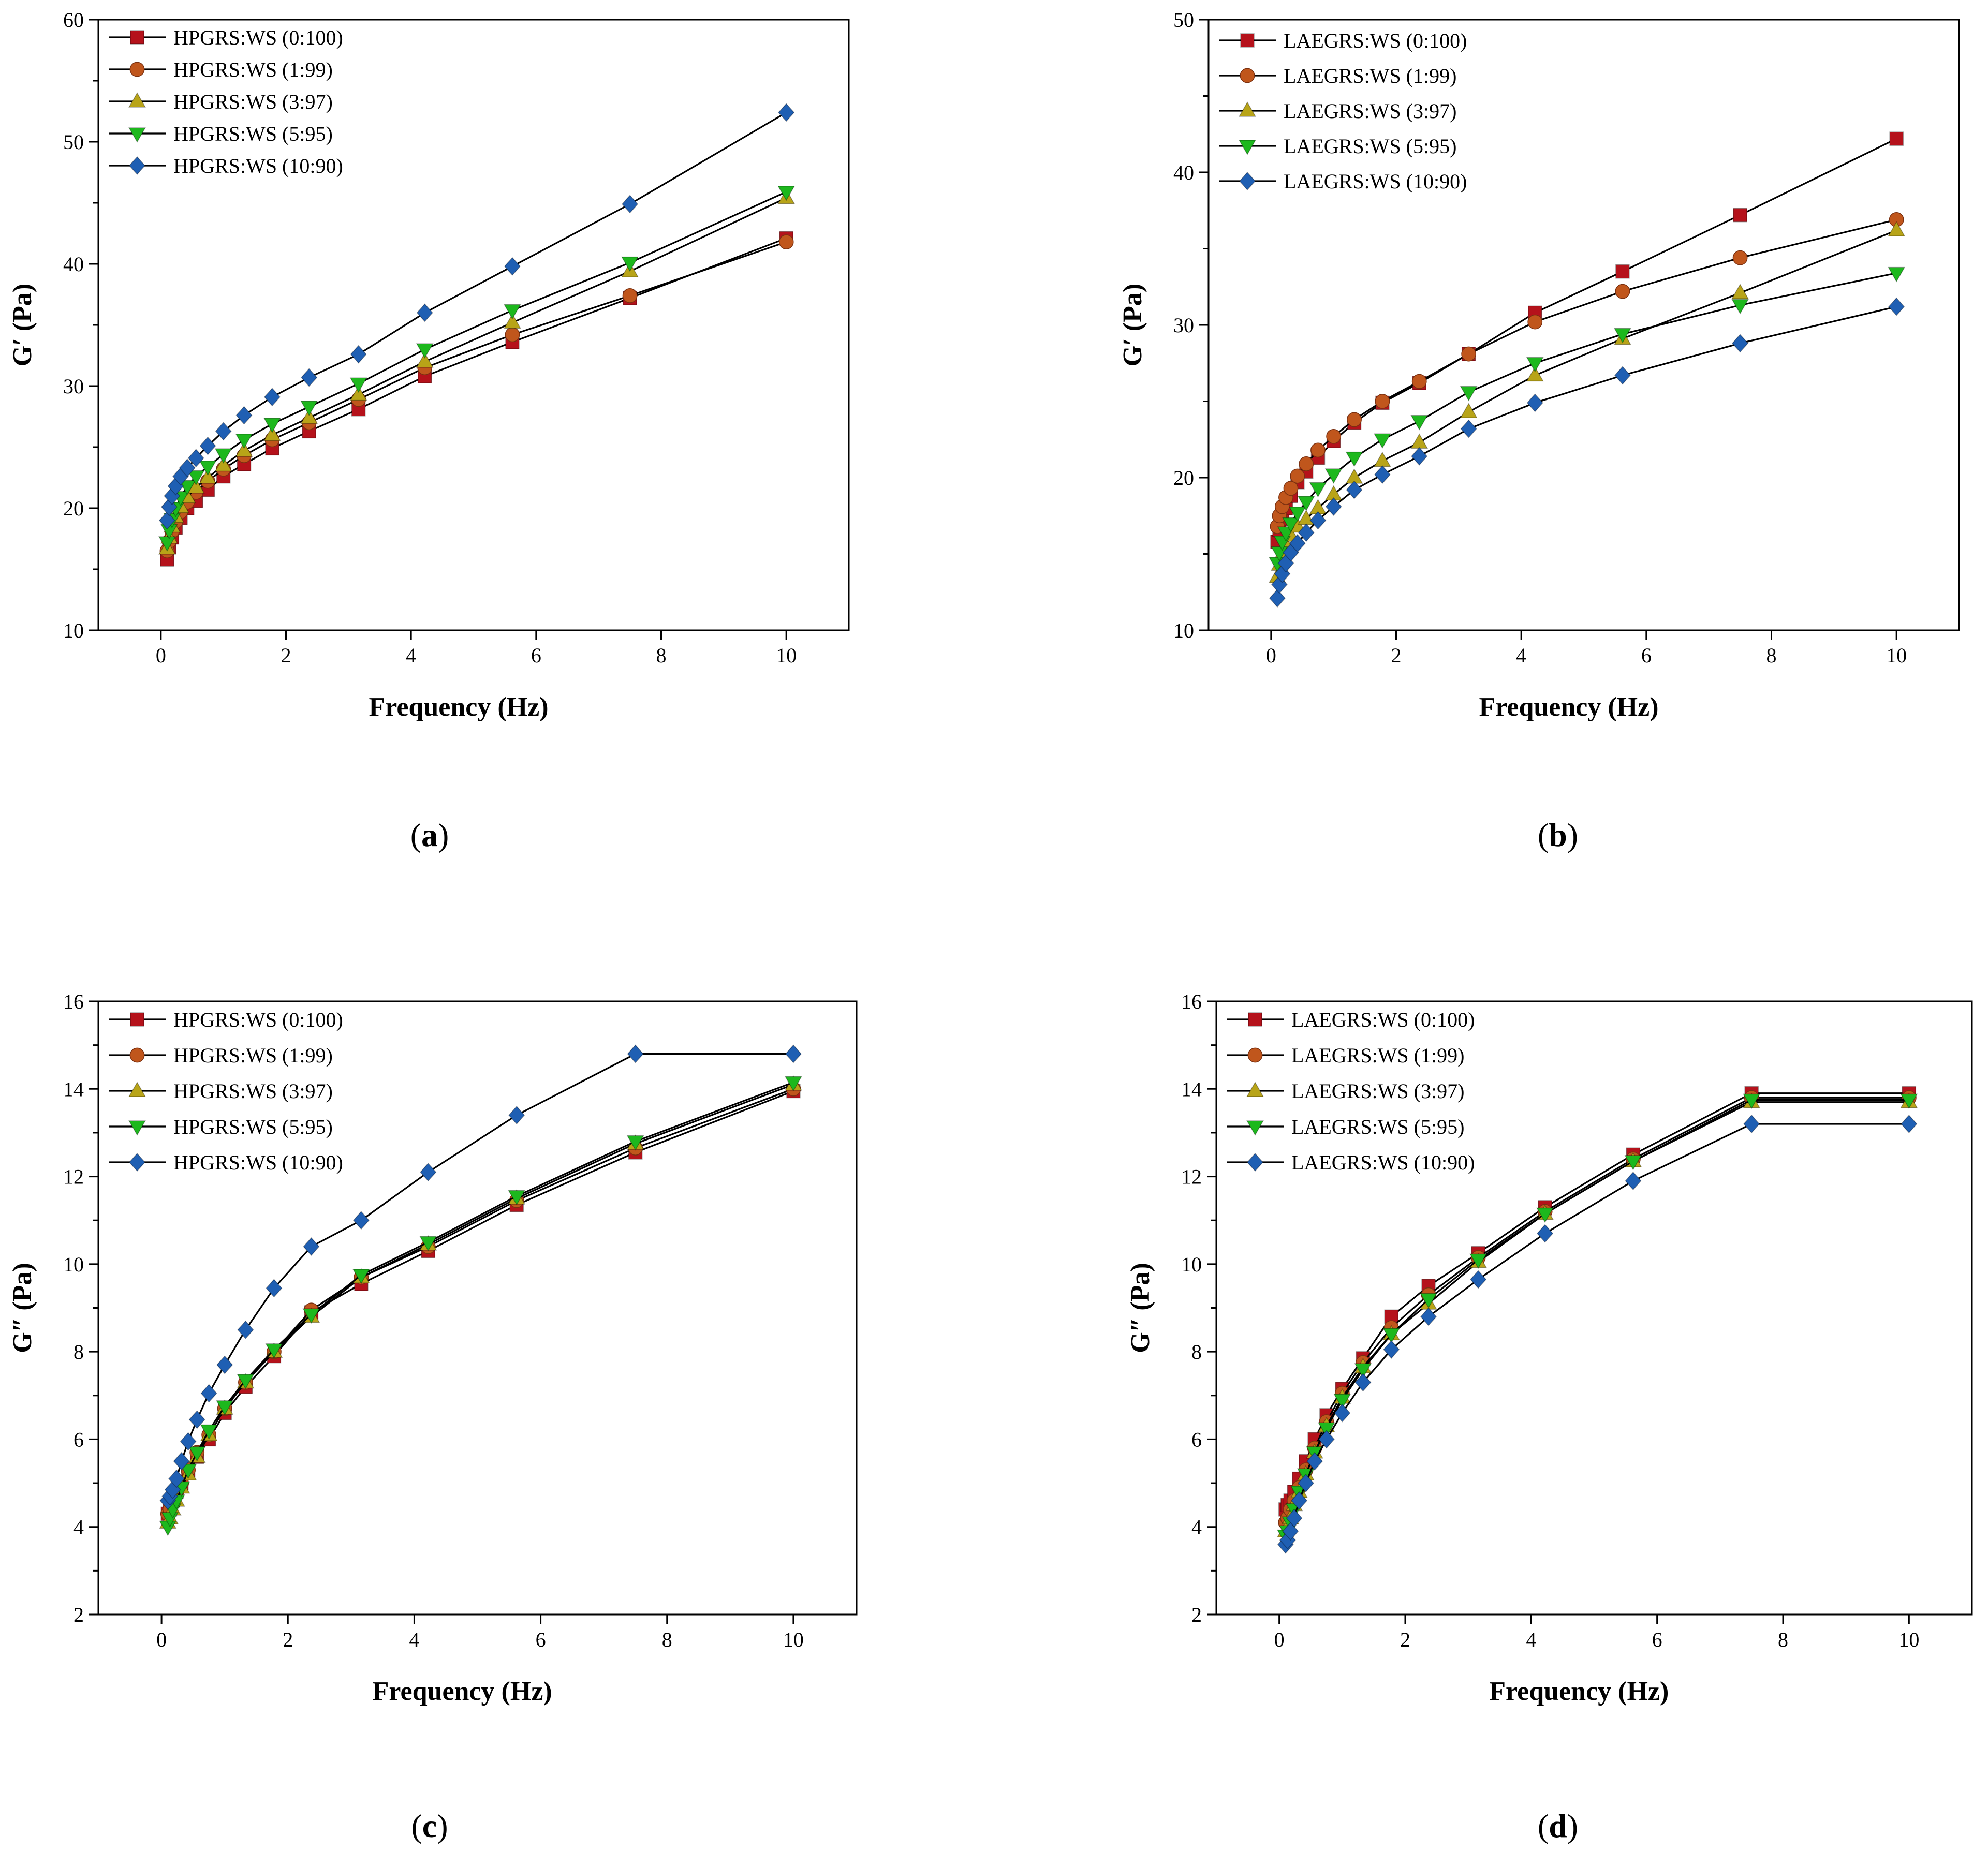 This screenshot has height=1866, width=1988. I want to click on x-tick-label: 8, so click(667, 1639).